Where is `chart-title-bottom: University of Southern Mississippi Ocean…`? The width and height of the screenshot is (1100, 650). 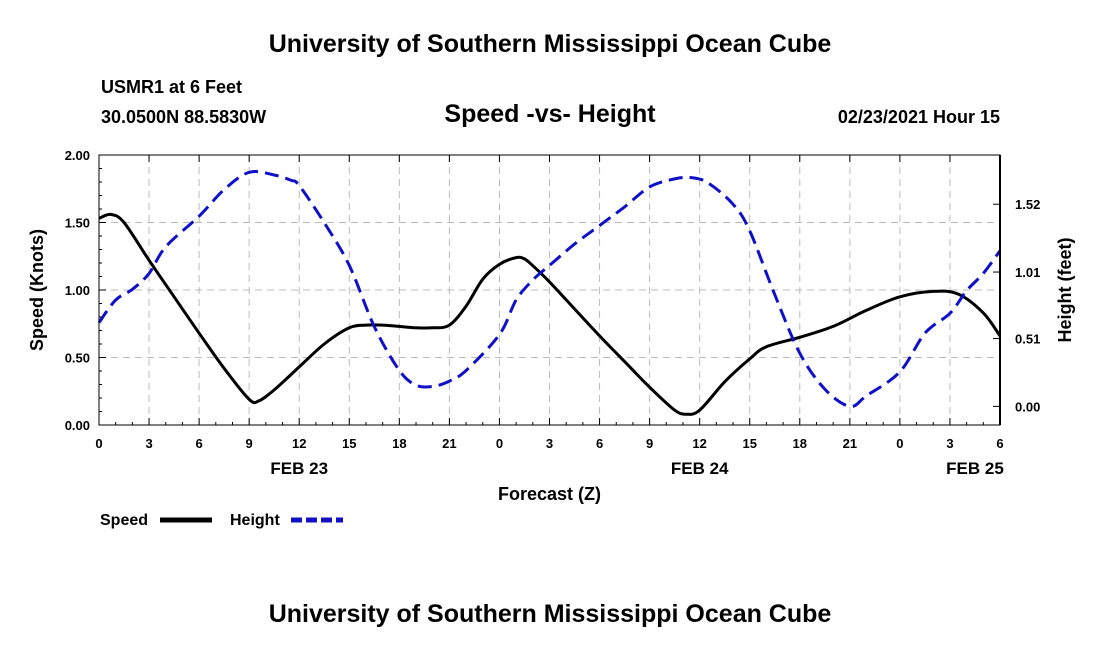
chart-title-bottom: University of Southern Mississippi Ocean… is located at coordinates (550, 614).